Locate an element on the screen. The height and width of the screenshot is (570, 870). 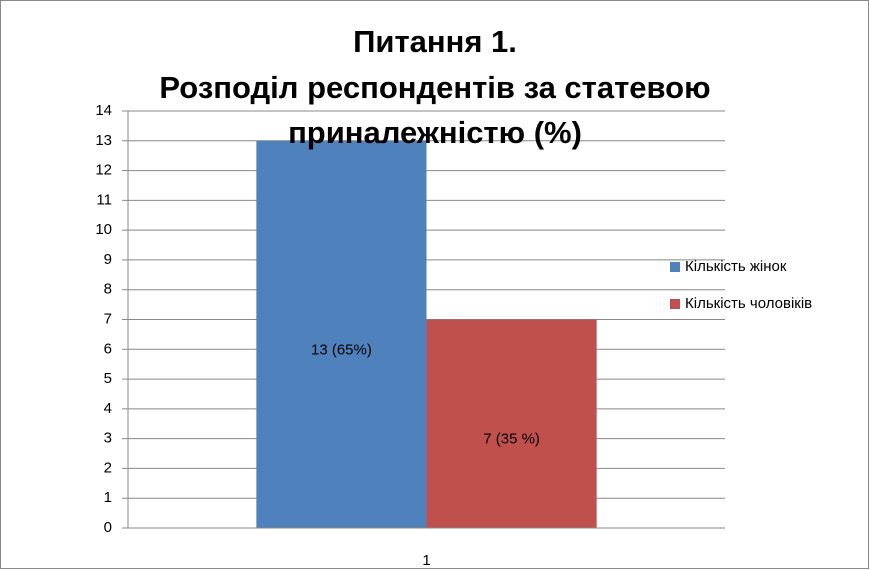
x-tick-label: 1 is located at coordinates (426, 560).